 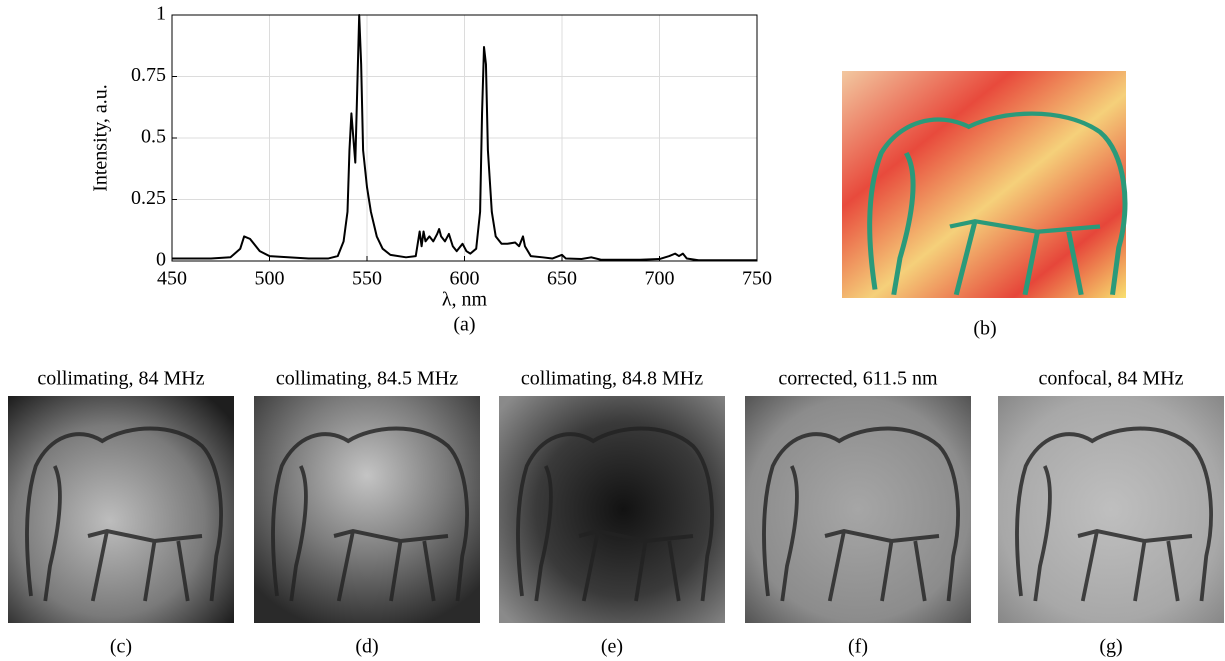 I want to click on x-tick-label: 750, so click(x=757, y=279).